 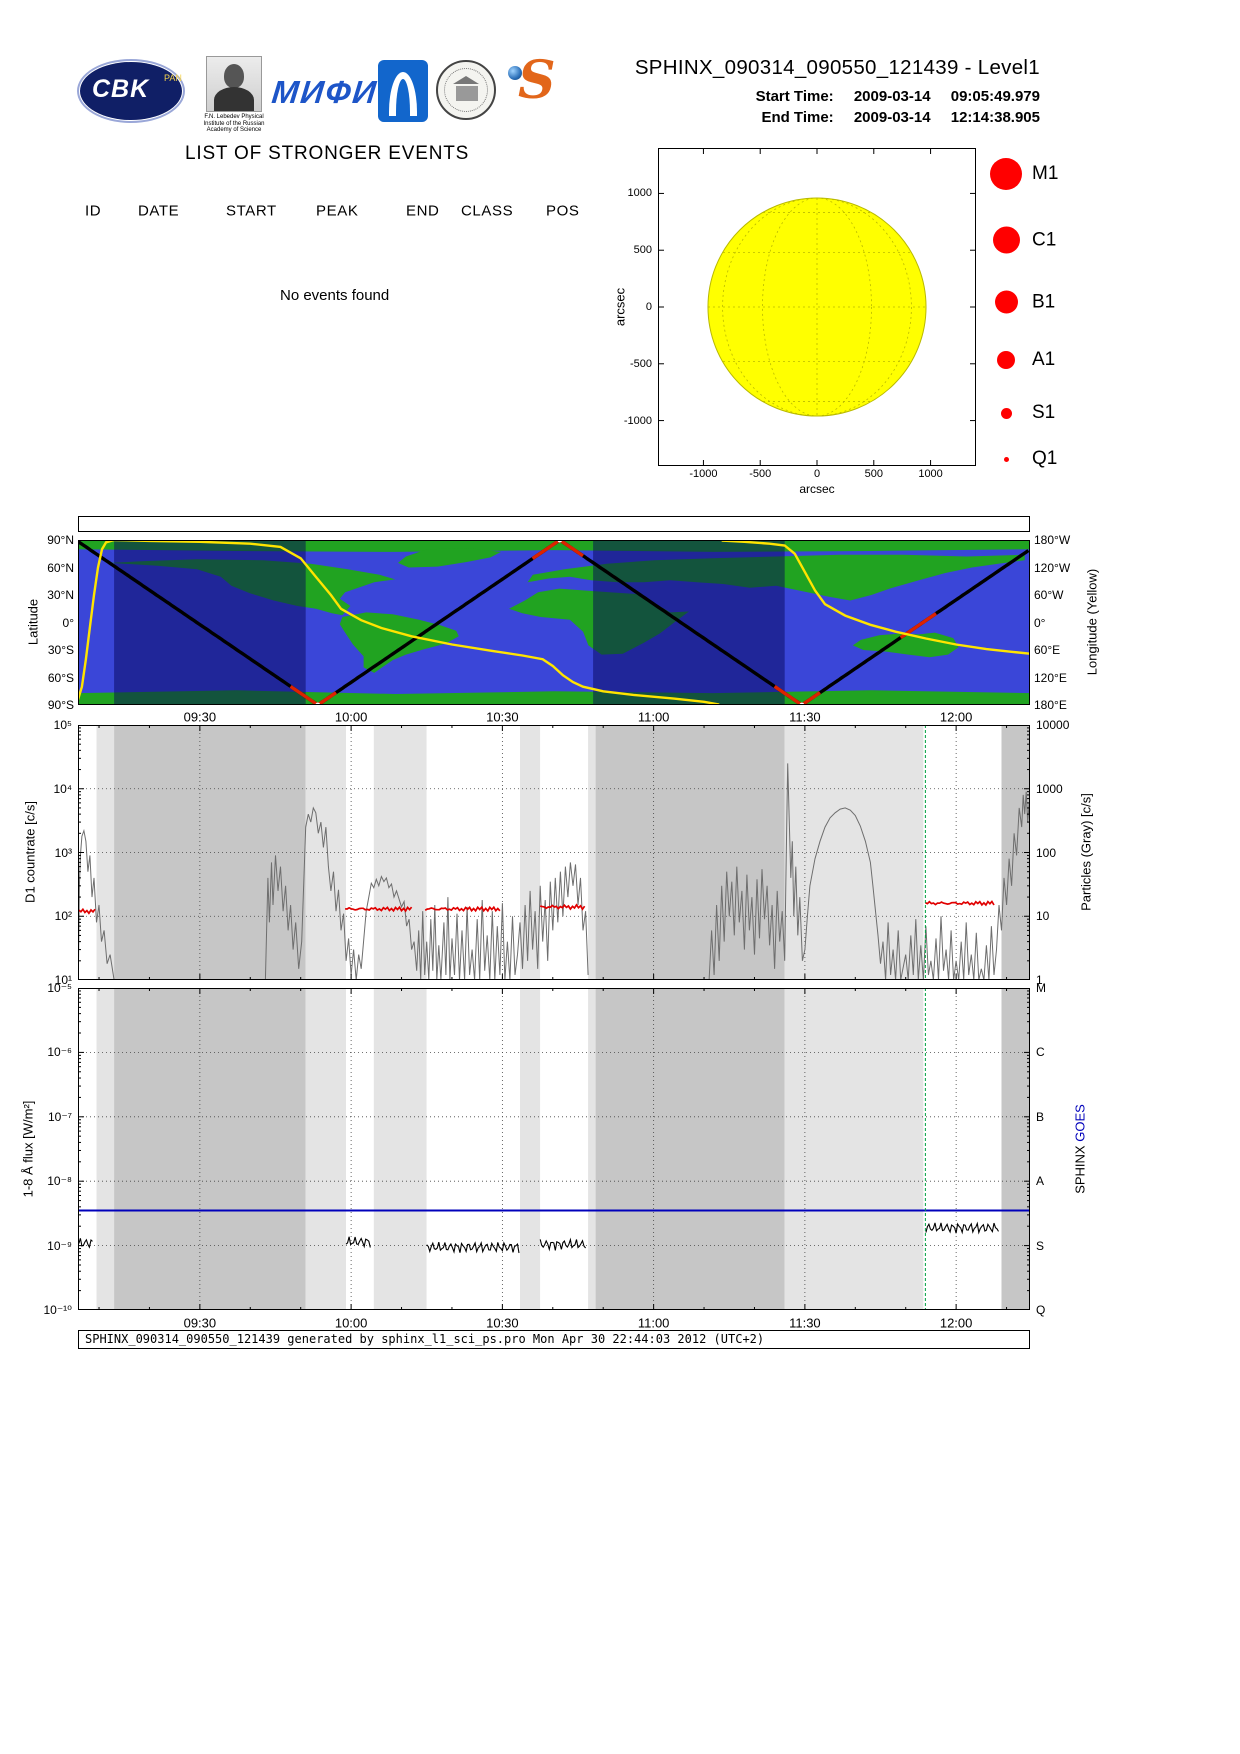 I want to click on longitude-tick-label: 180°E, so click(x=1050, y=705).